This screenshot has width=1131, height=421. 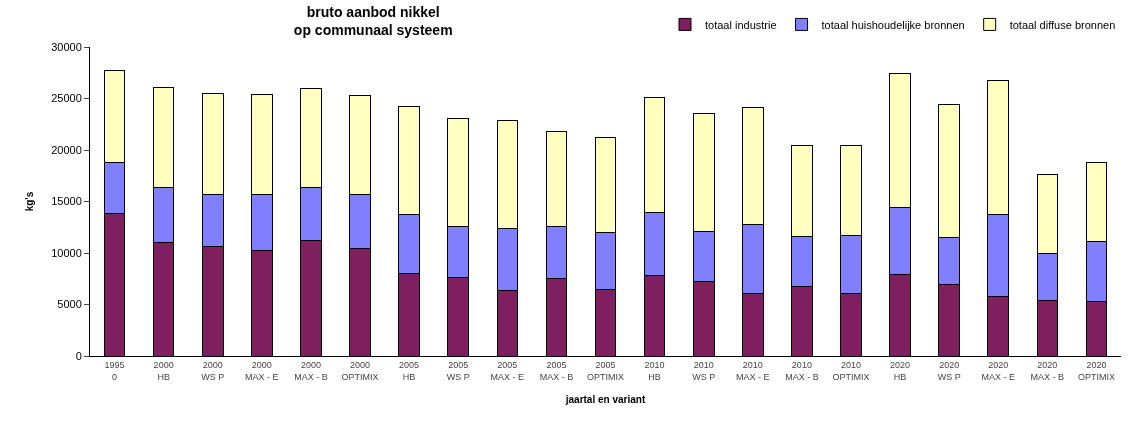 I want to click on x-axis-title: jaartal en variant, so click(x=605, y=399).